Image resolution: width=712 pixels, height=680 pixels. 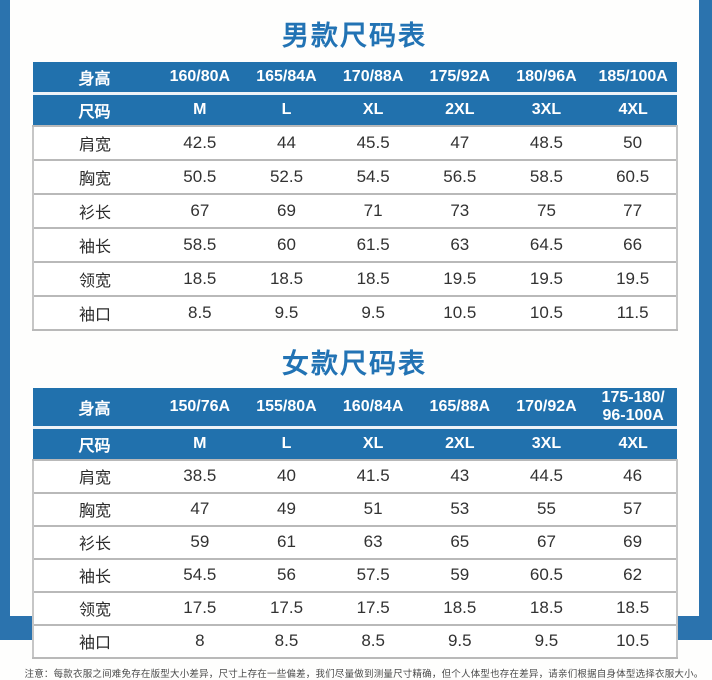 What do you see at coordinates (286, 210) in the screenshot?
I see `measurement-value-cell: 69` at bounding box center [286, 210].